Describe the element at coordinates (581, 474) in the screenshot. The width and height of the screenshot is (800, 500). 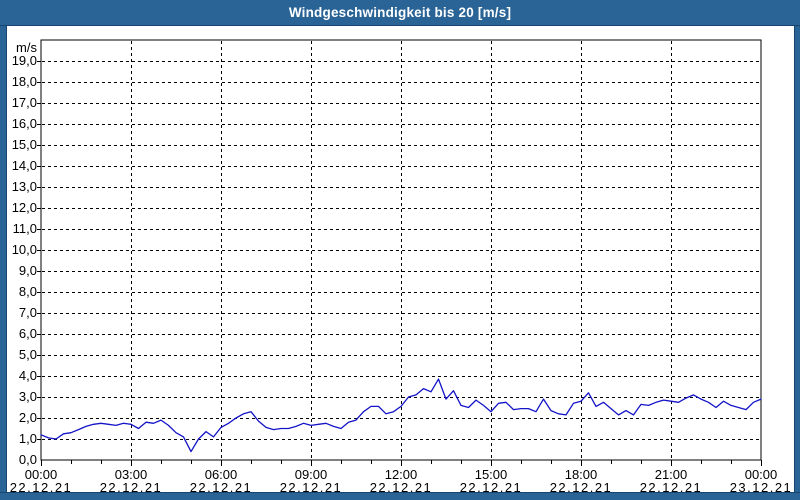
I see `x-tick-time-label: 18:00` at that location.